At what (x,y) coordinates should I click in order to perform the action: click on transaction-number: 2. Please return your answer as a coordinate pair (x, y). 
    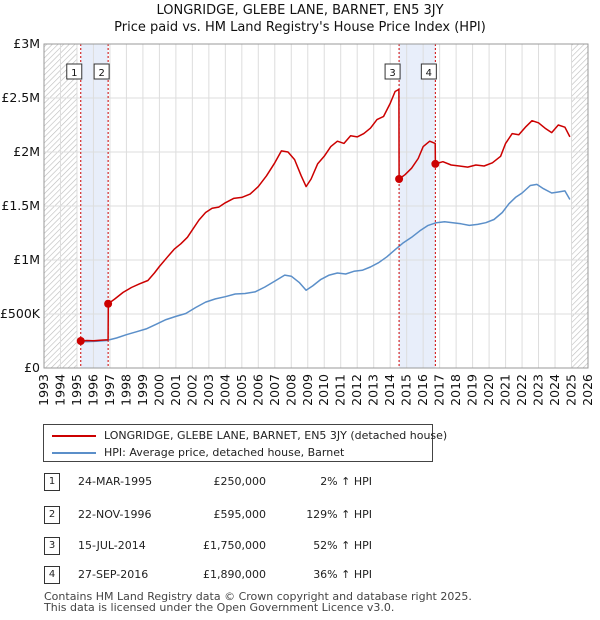
    Looking at the image, I should click on (52, 515).